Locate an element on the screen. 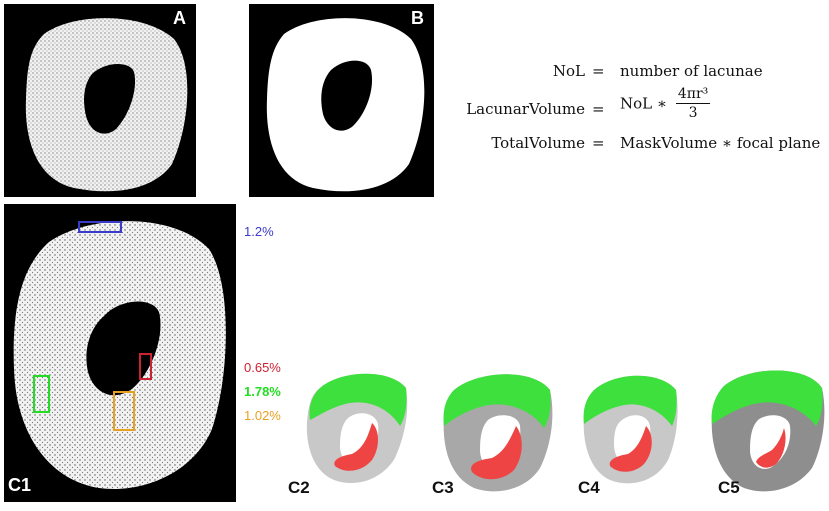  equation-lacunar-denominator: 3 is located at coordinates (693, 113).